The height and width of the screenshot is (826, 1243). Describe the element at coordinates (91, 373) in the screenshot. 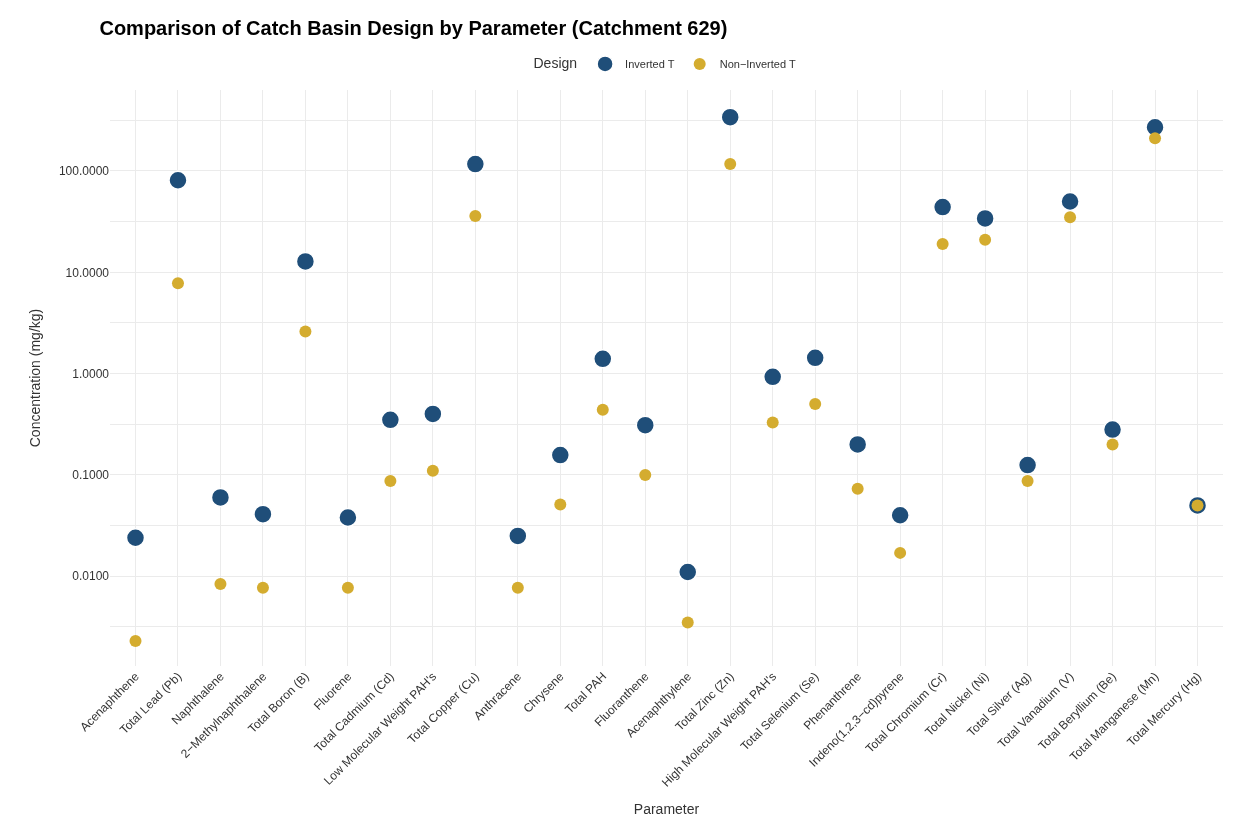

I see `y-tick-label: 1.0000` at that location.